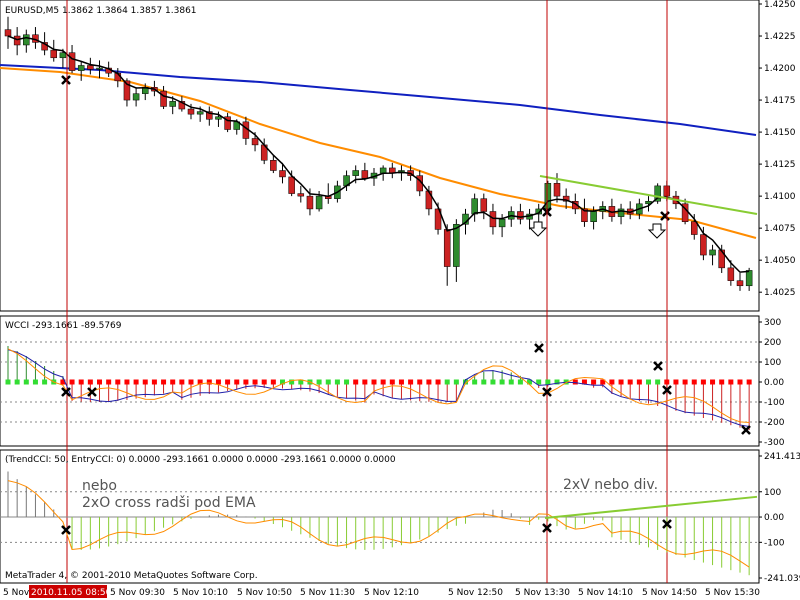 This screenshot has width=800, height=600. I want to click on annotation-nebo: nebo, so click(99, 486).